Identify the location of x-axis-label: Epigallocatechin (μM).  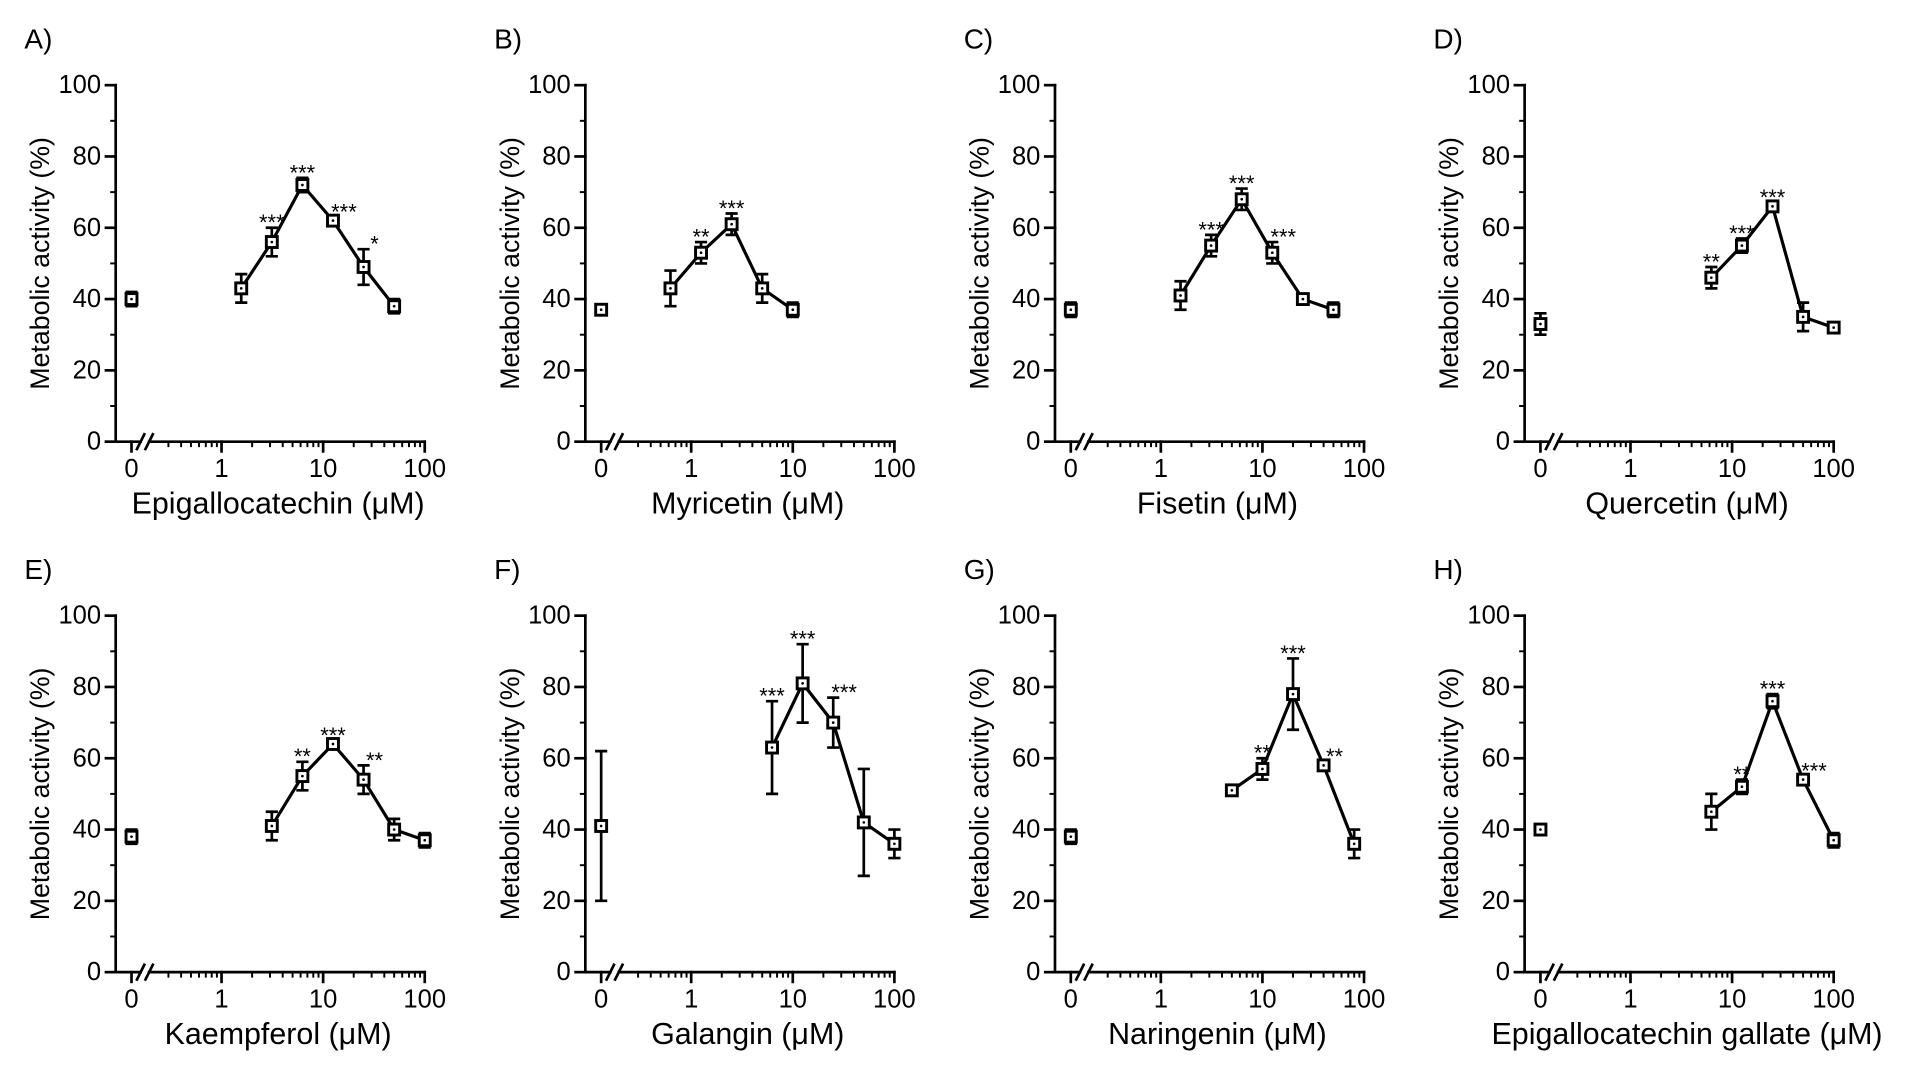
(278, 503).